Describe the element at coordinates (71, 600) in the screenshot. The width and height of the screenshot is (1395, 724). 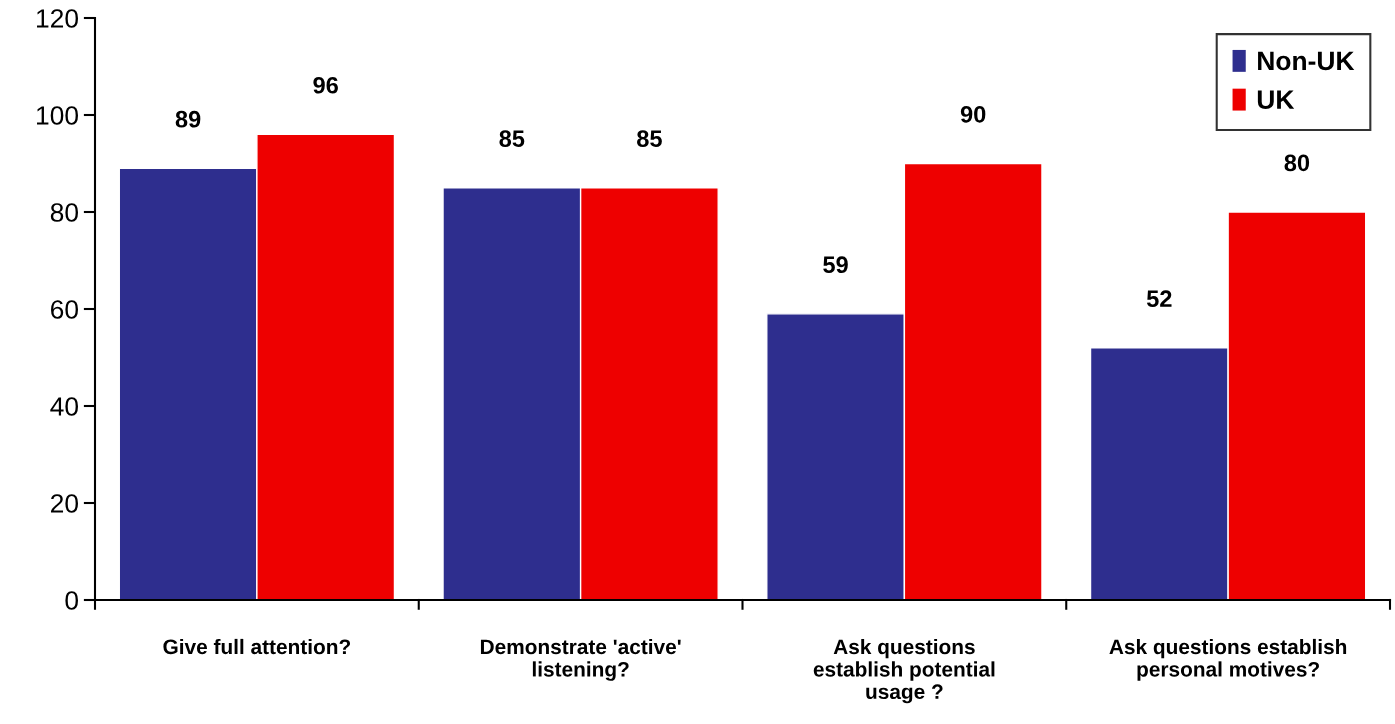
I see `y-tick-label: 0` at that location.